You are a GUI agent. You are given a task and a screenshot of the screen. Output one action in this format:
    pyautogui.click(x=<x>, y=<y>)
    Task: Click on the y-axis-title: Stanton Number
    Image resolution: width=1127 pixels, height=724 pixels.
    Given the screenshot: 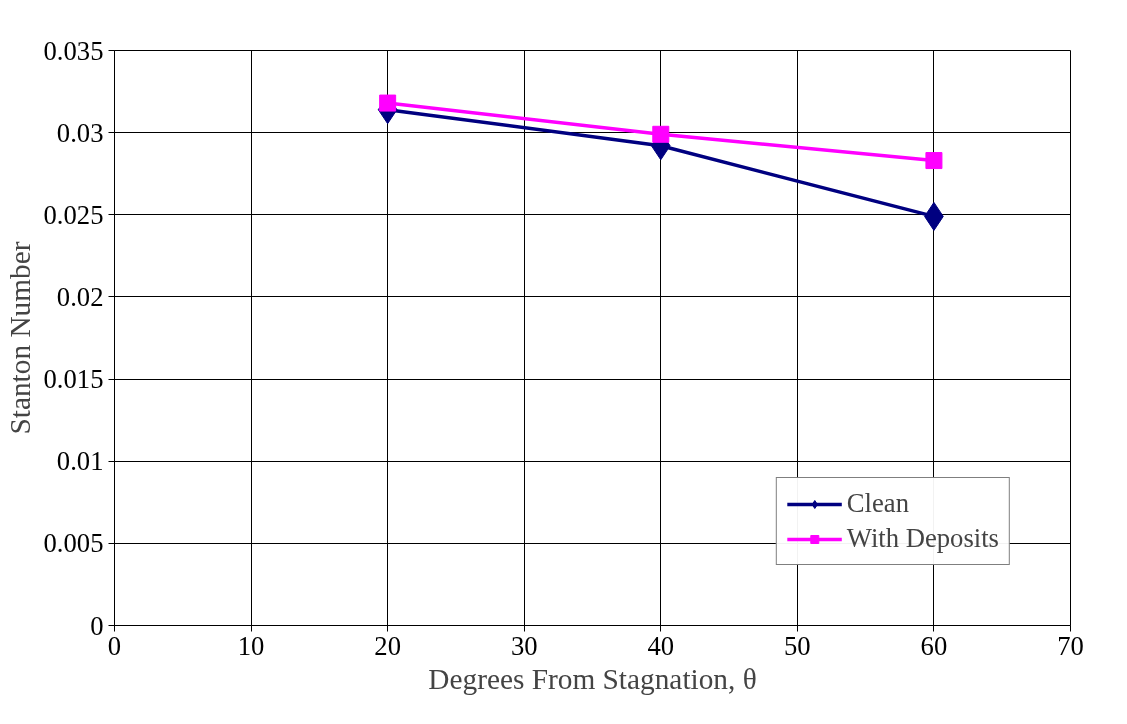 What is the action you would take?
    pyautogui.click(x=19, y=338)
    